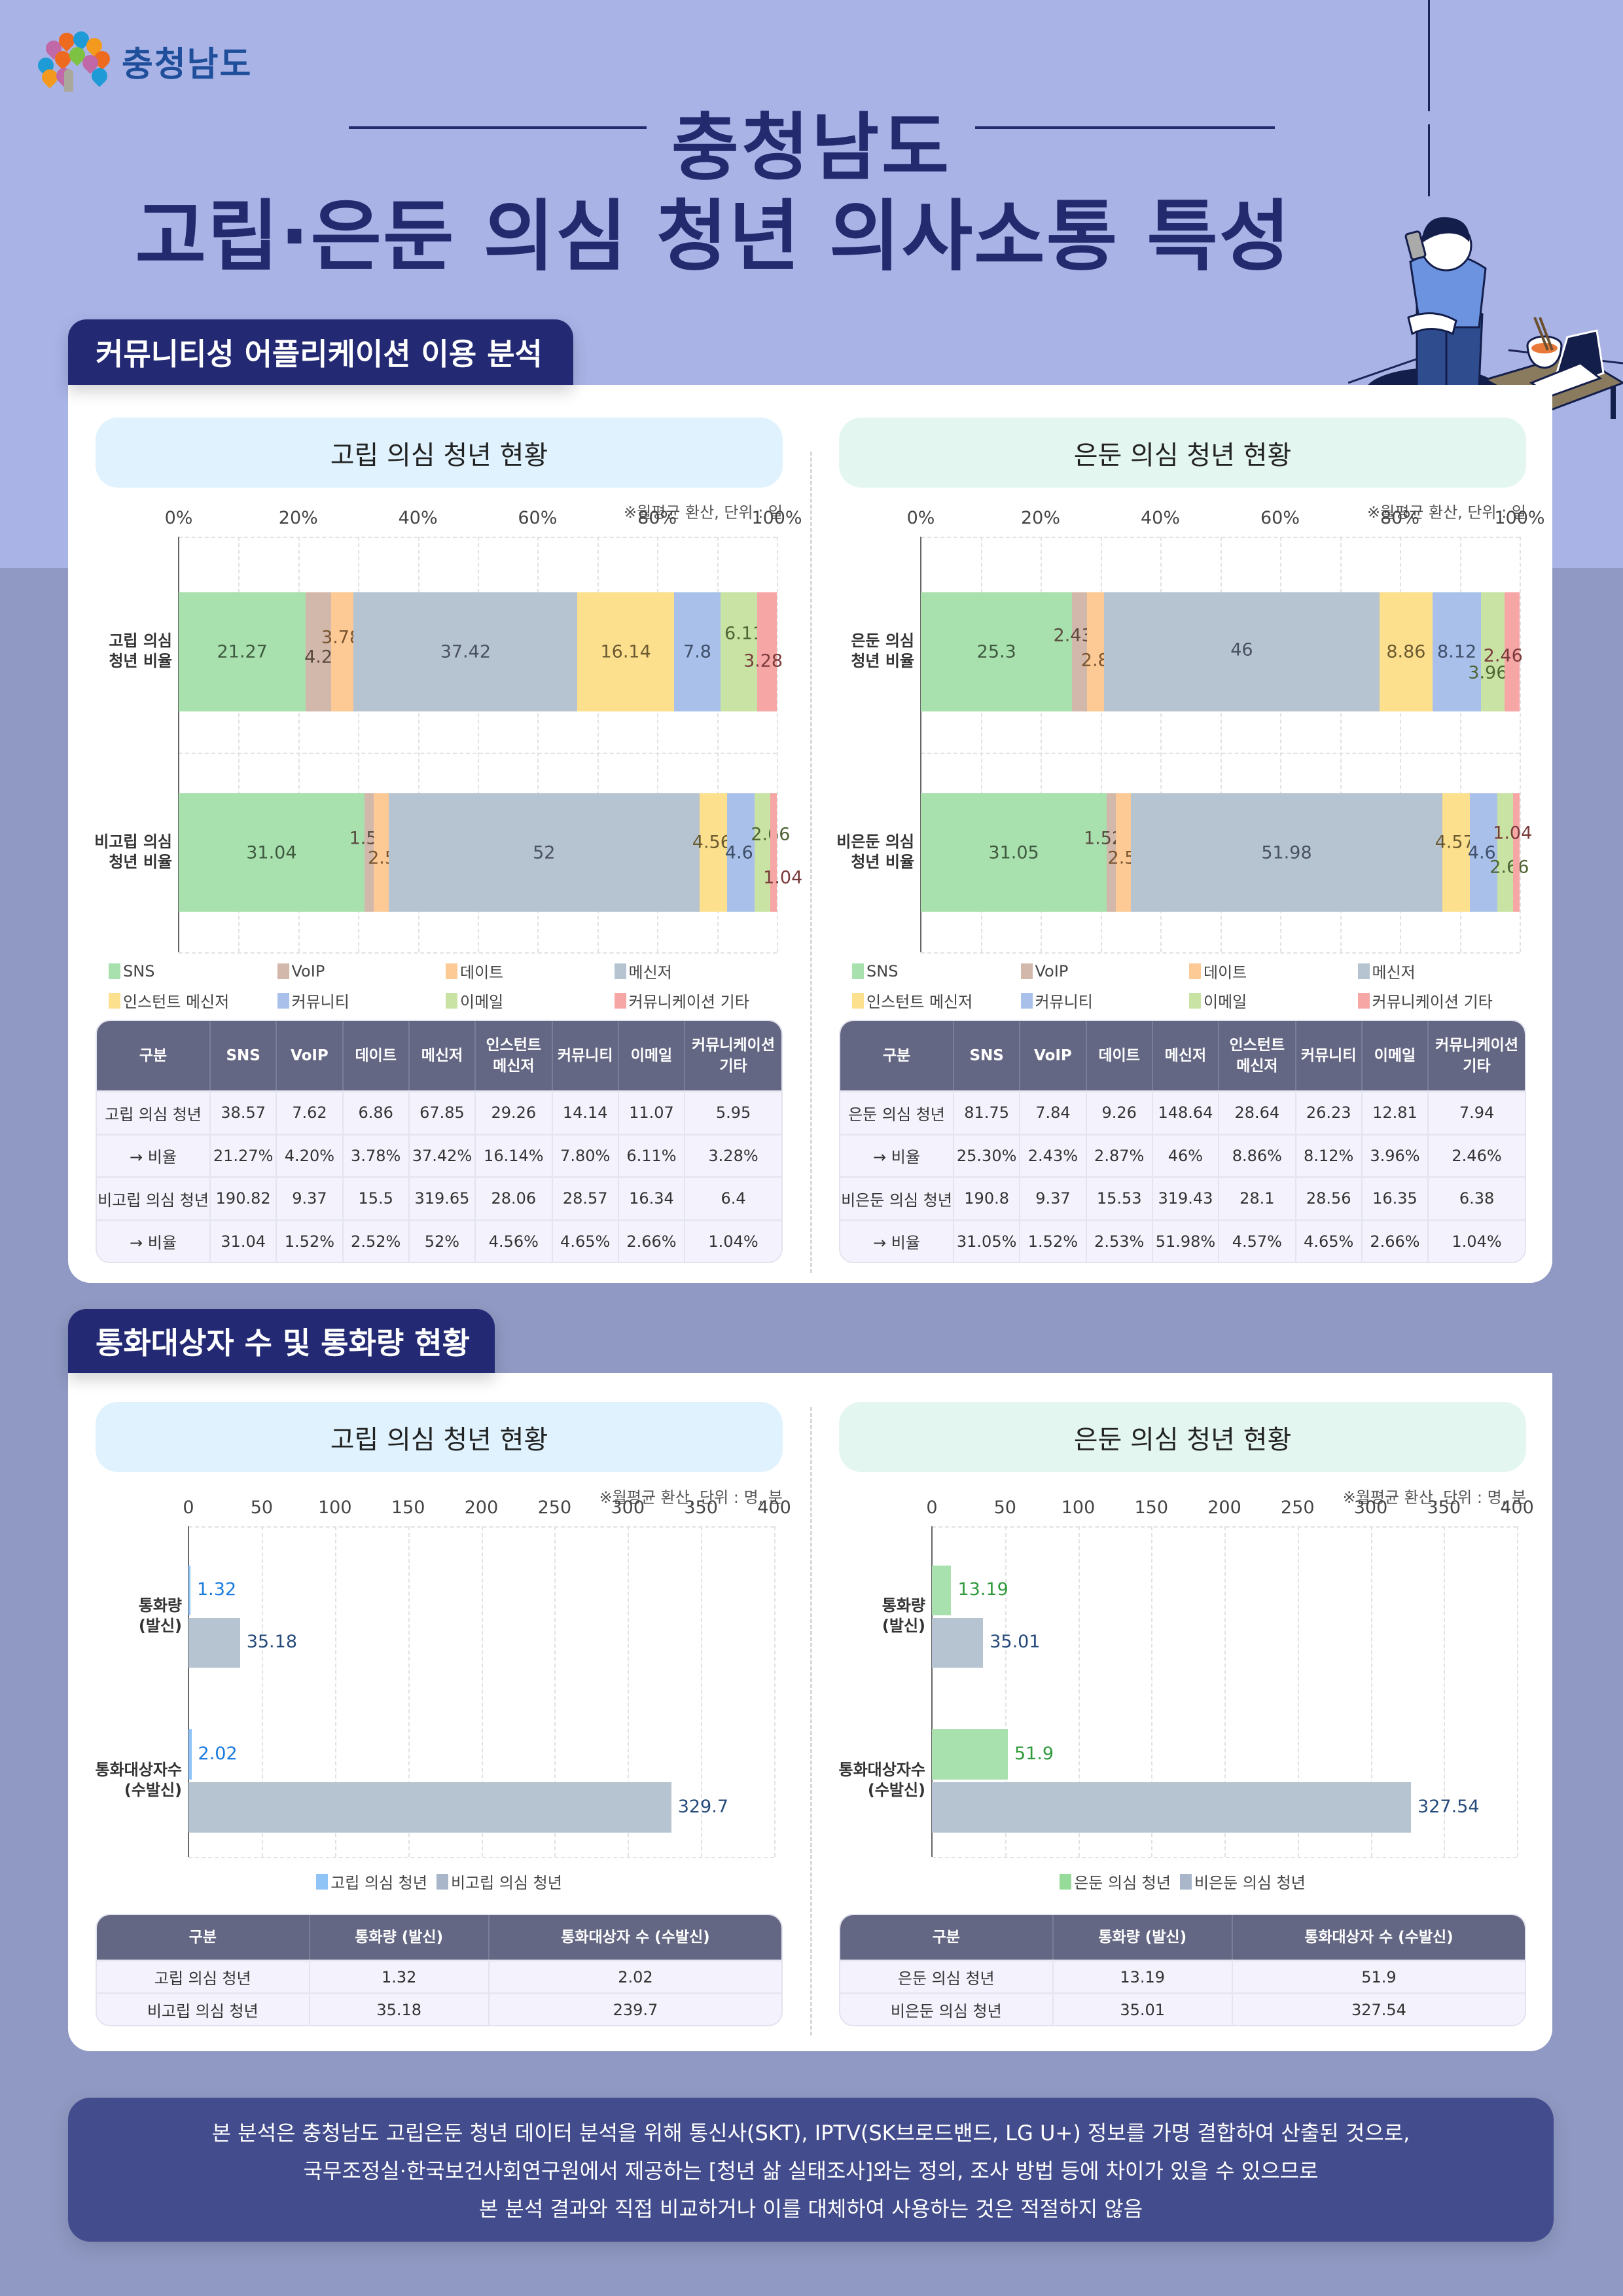 This screenshot has height=2296, width=1623. I want to click on table-cell: 은둔 의심 청년, so click(898, 1112).